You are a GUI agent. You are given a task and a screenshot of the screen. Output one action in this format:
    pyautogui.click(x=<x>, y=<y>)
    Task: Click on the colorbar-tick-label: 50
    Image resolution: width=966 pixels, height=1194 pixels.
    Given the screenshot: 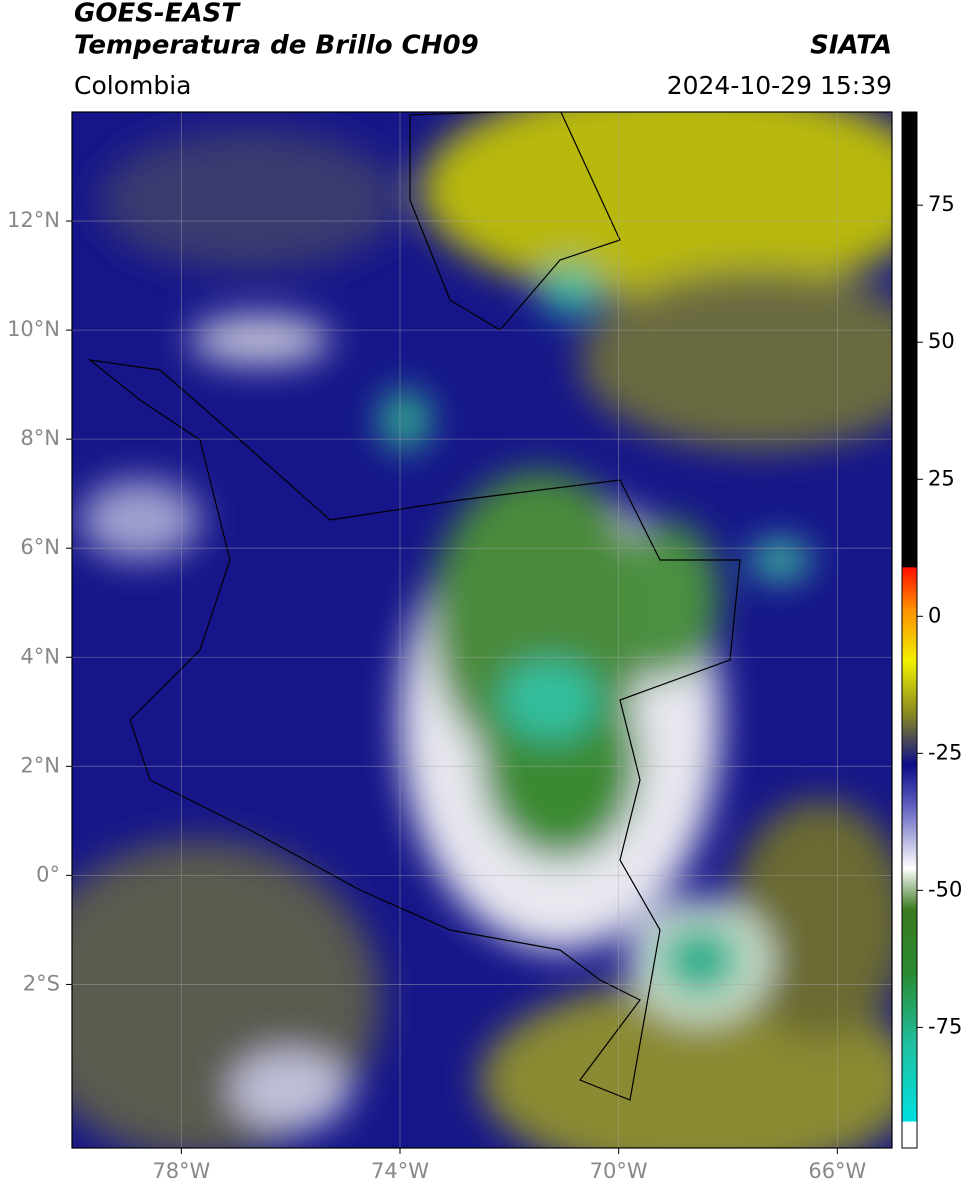 What is the action you would take?
    pyautogui.click(x=941, y=341)
    